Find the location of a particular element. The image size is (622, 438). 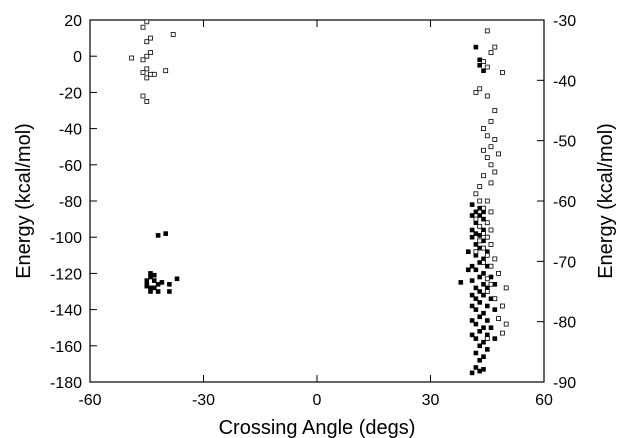

x-tick-label: -60 is located at coordinates (89, 400).